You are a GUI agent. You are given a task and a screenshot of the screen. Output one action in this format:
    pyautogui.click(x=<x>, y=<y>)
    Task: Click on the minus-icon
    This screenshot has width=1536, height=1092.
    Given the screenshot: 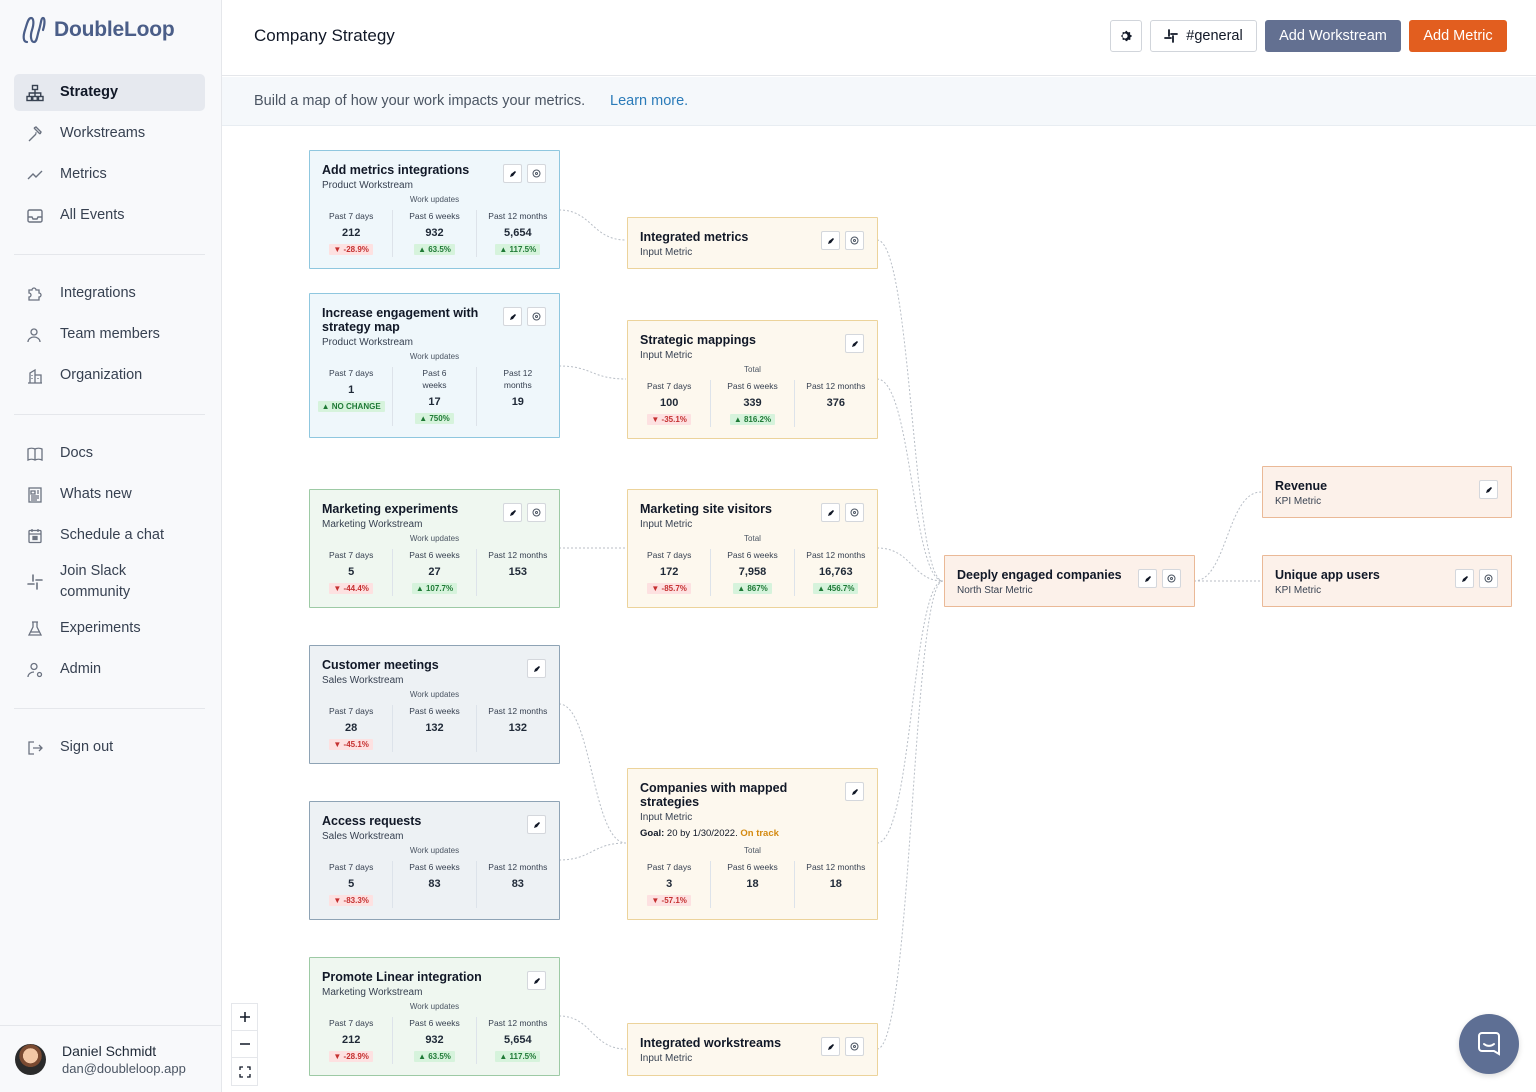 What is the action you would take?
    pyautogui.click(x=244, y=1044)
    